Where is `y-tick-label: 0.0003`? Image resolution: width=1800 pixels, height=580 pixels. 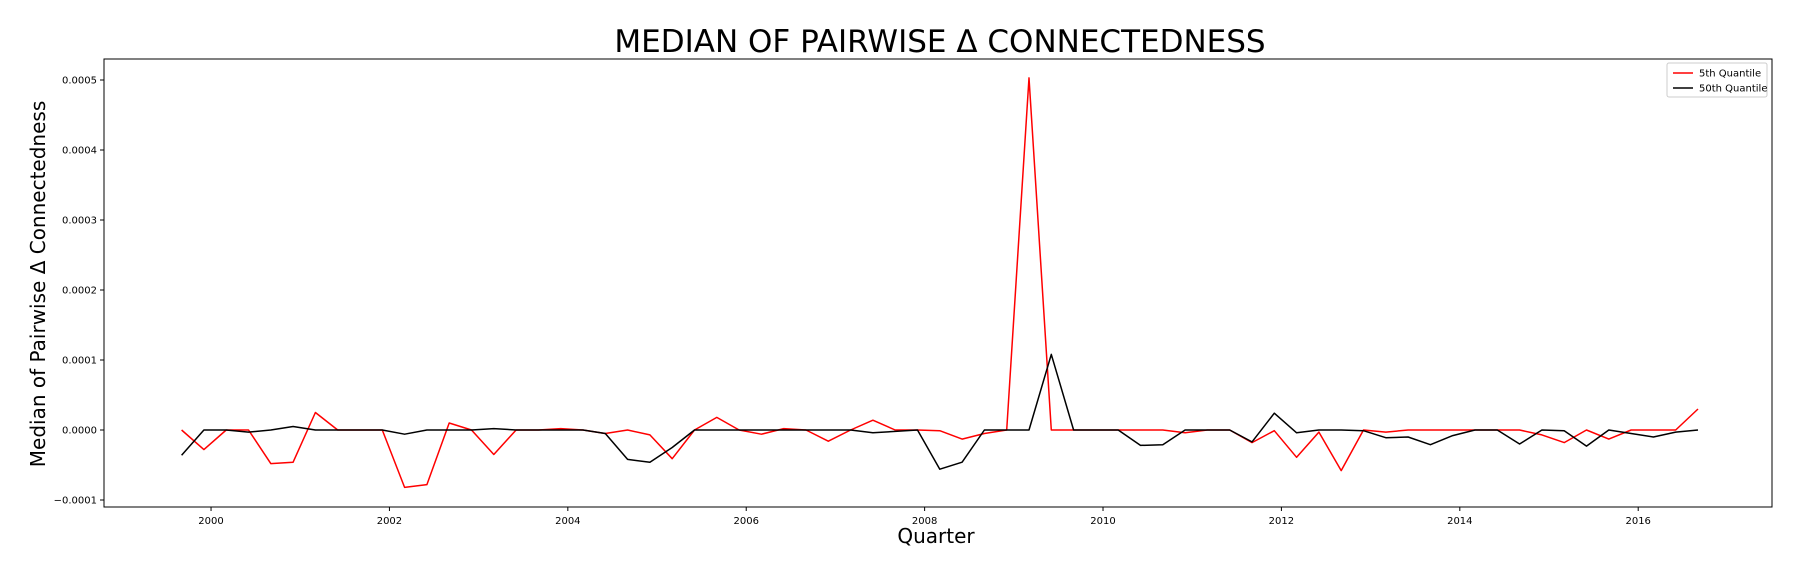
y-tick-label: 0.0003 is located at coordinates (79, 221).